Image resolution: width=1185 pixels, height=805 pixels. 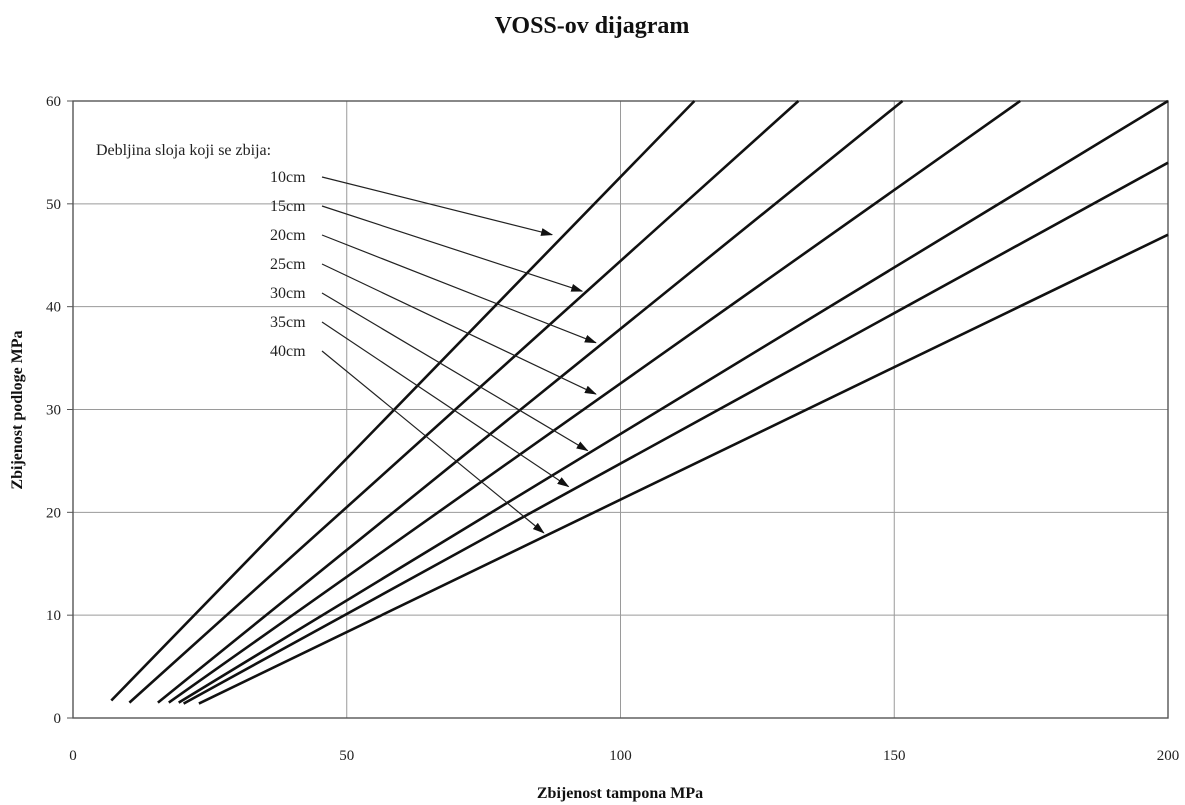 I want to click on annotation-arrow-20cm, so click(x=459, y=289).